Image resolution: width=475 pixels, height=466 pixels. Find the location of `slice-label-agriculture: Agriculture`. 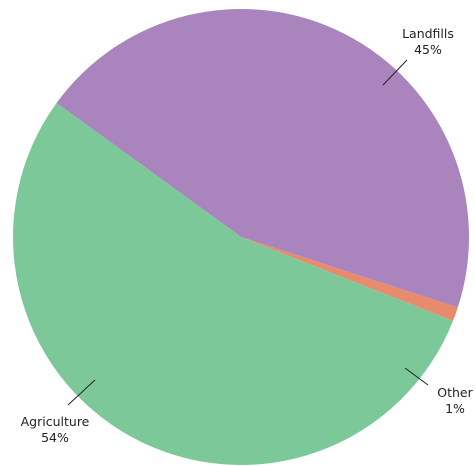

slice-label-agriculture: Agriculture is located at coordinates (55, 421).